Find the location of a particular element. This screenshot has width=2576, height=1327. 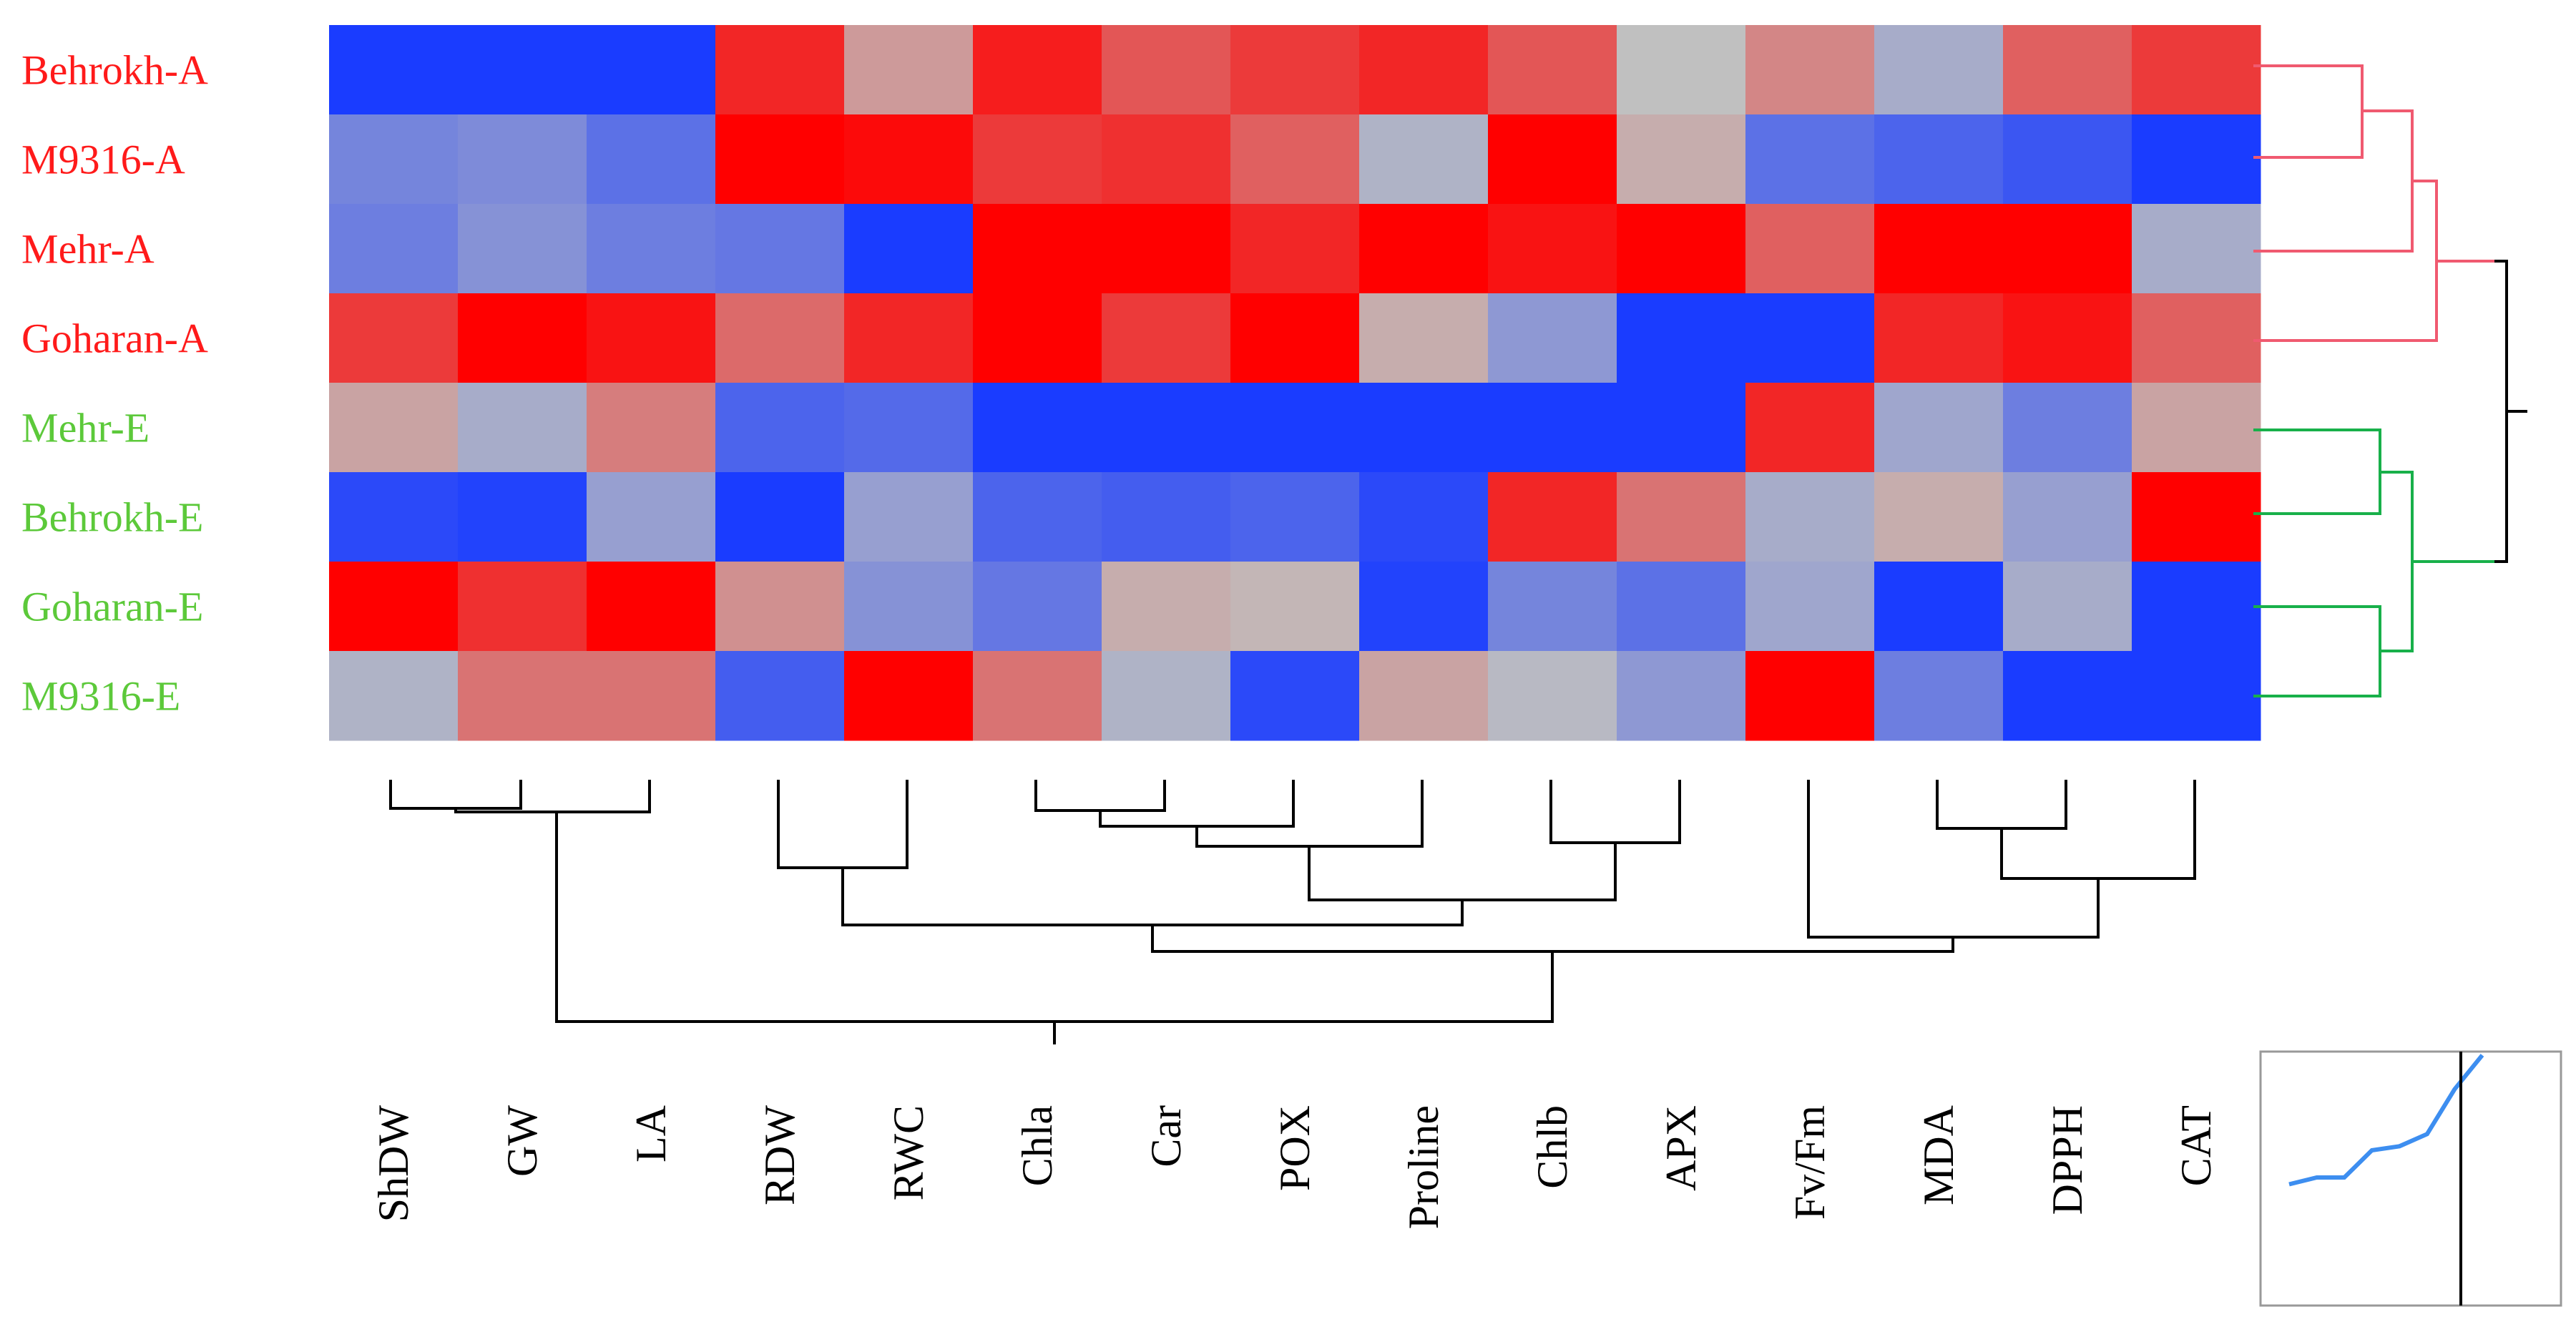

column-label: RWC is located at coordinates (909, 1152).